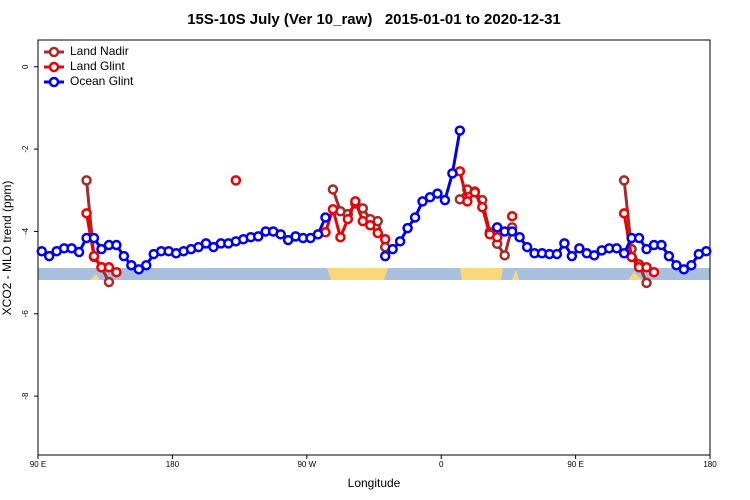 This screenshot has width=750, height=500. What do you see at coordinates (25, 231) in the screenshot?
I see `y-tick-label: -4` at bounding box center [25, 231].